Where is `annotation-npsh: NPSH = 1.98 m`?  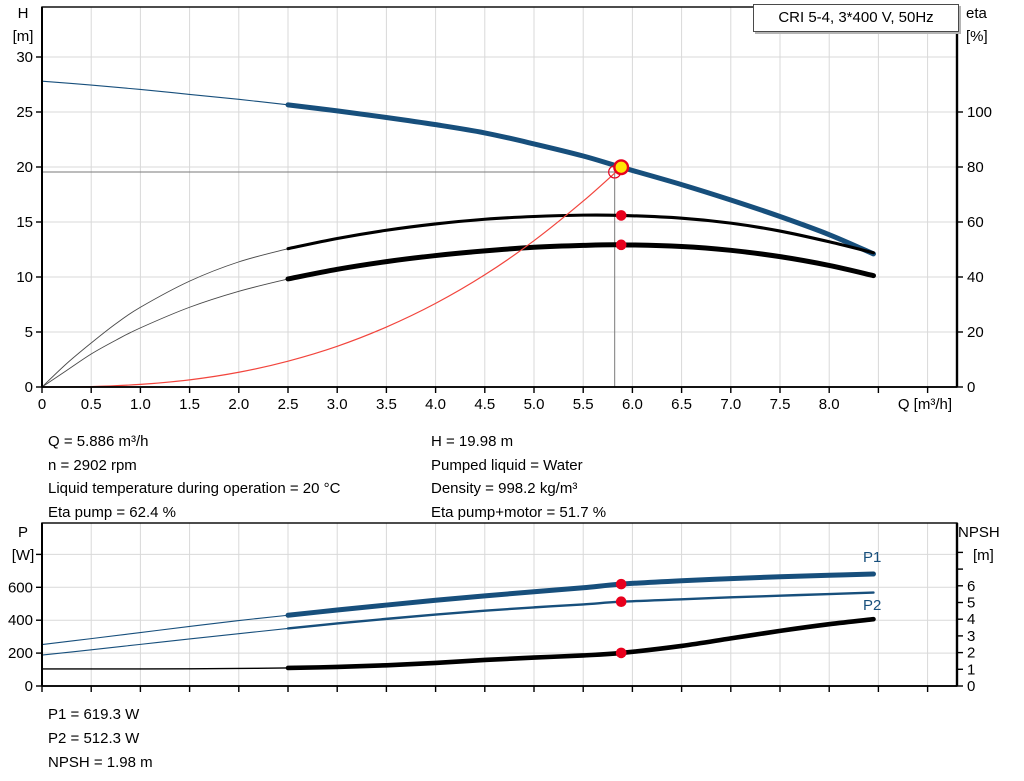 annotation-npsh: NPSH = 1.98 m is located at coordinates (100, 762).